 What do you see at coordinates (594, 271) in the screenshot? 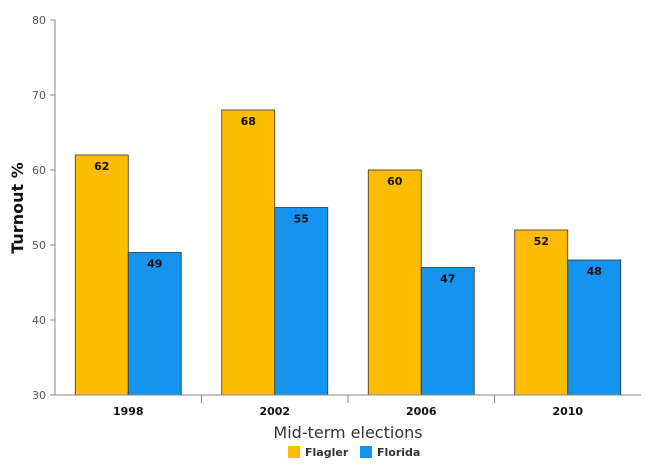
I see `data-label: 48` at bounding box center [594, 271].